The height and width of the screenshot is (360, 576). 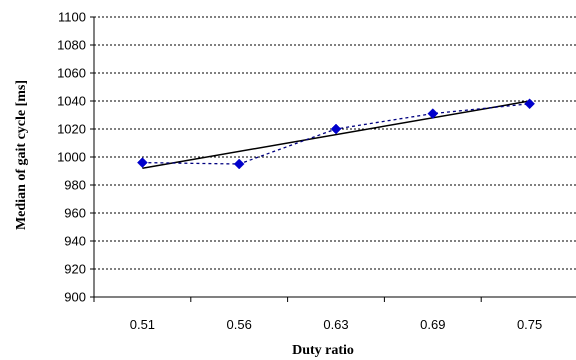 What do you see at coordinates (432, 324) in the screenshot?
I see `x-tick-label: 0.69` at bounding box center [432, 324].